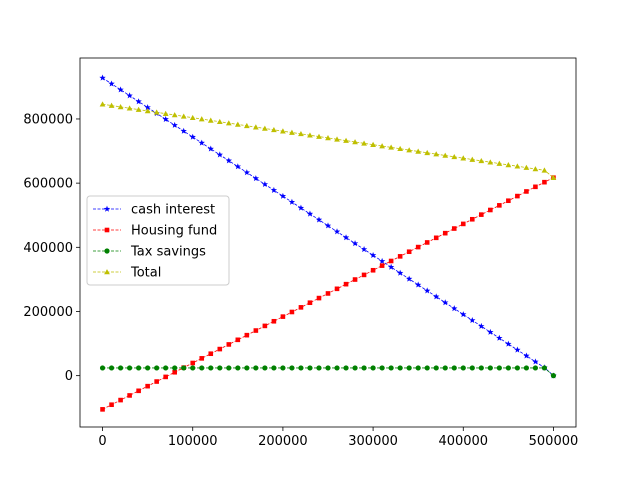 The height and width of the screenshot is (480, 640). What do you see at coordinates (463, 441) in the screenshot?
I see `x-tick-label: 400000` at bounding box center [463, 441].